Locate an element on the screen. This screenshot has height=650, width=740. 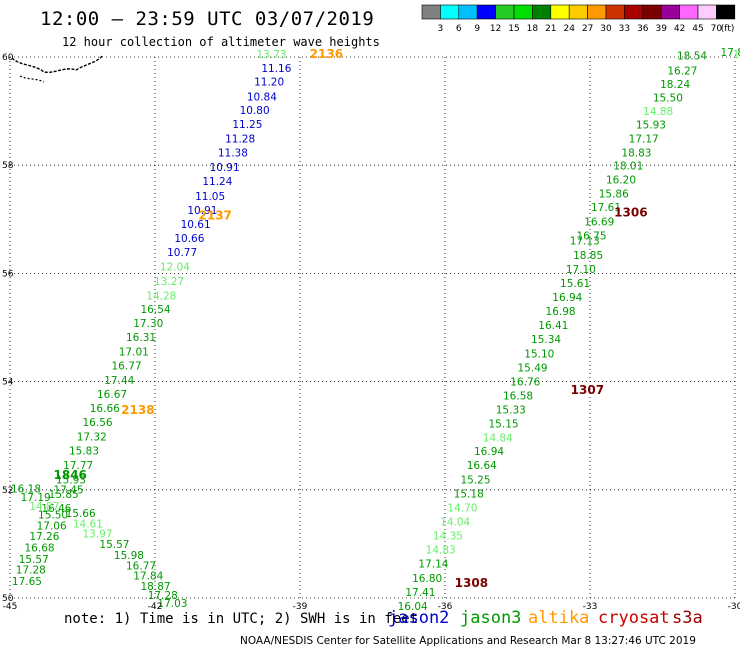
wave-height-value: 18.01 is located at coordinates (628, 167).